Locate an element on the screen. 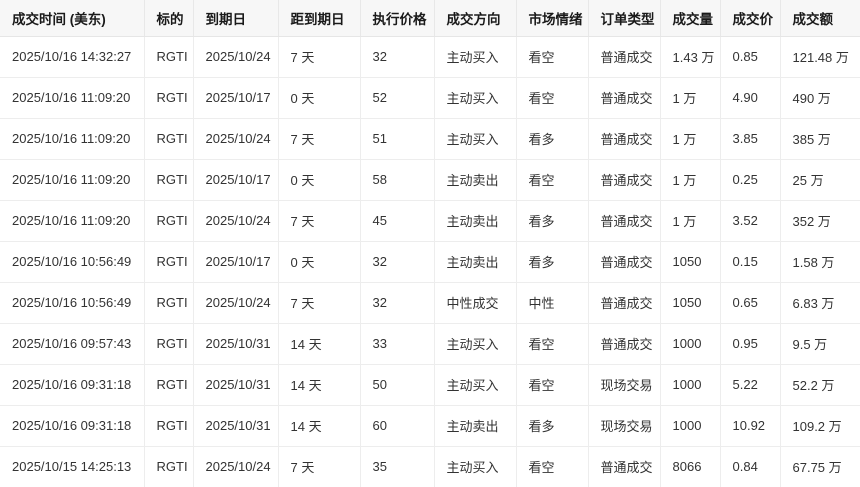  cell-strike: 52 is located at coordinates (397, 98).